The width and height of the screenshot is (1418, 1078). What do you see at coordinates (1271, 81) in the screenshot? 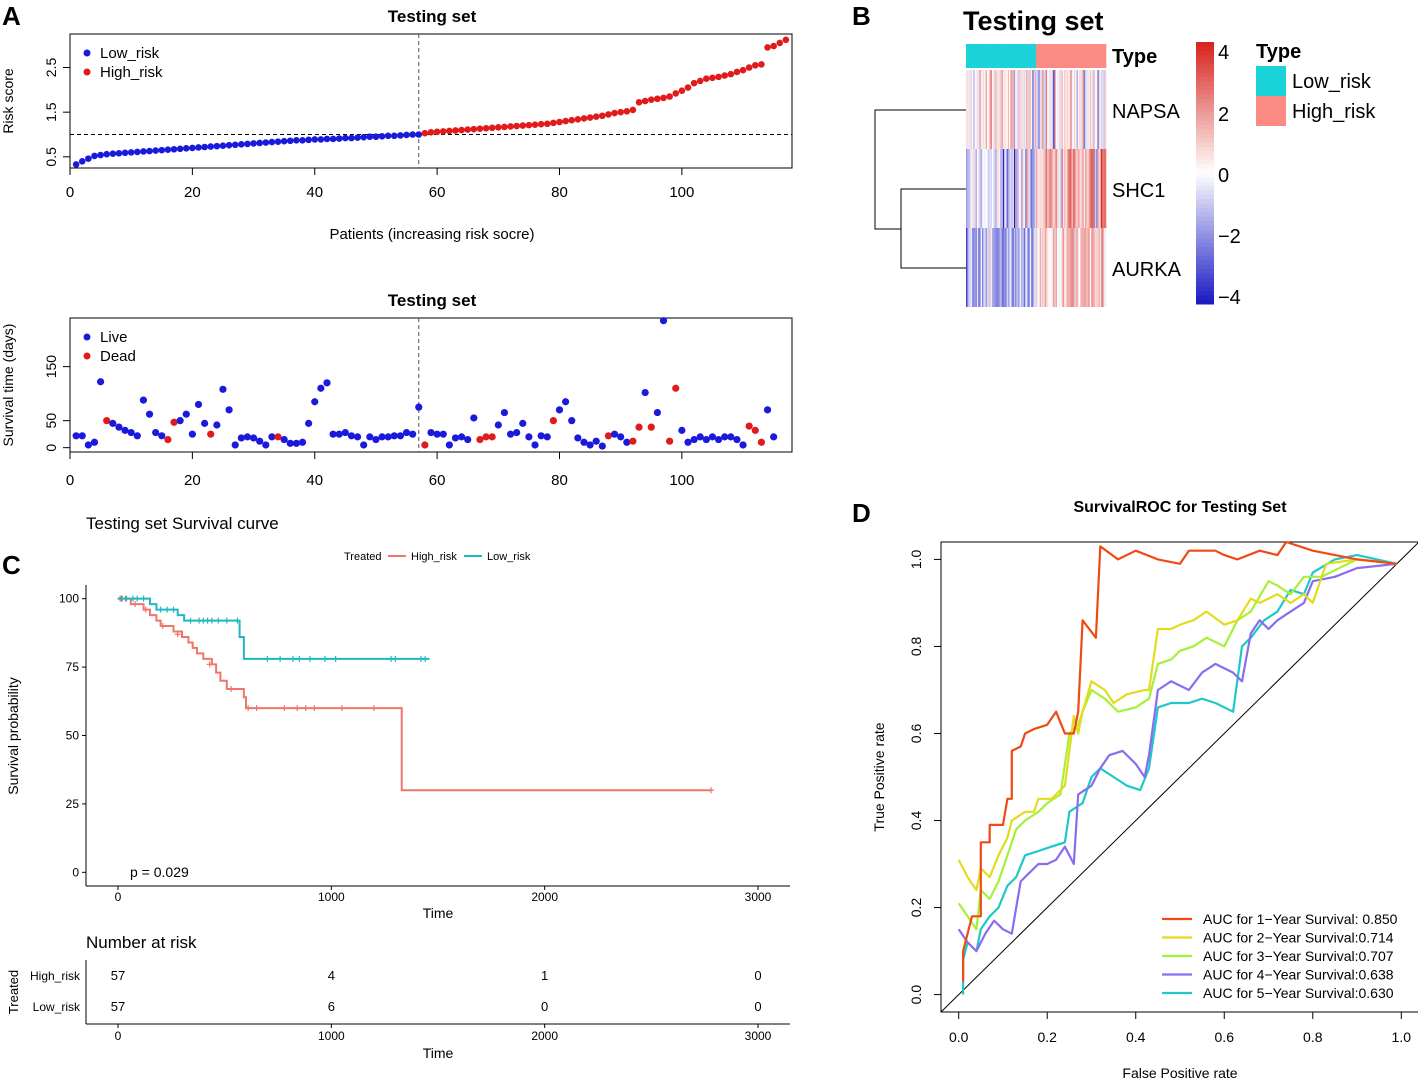
I see `type-legend-low-swatch` at bounding box center [1271, 81].